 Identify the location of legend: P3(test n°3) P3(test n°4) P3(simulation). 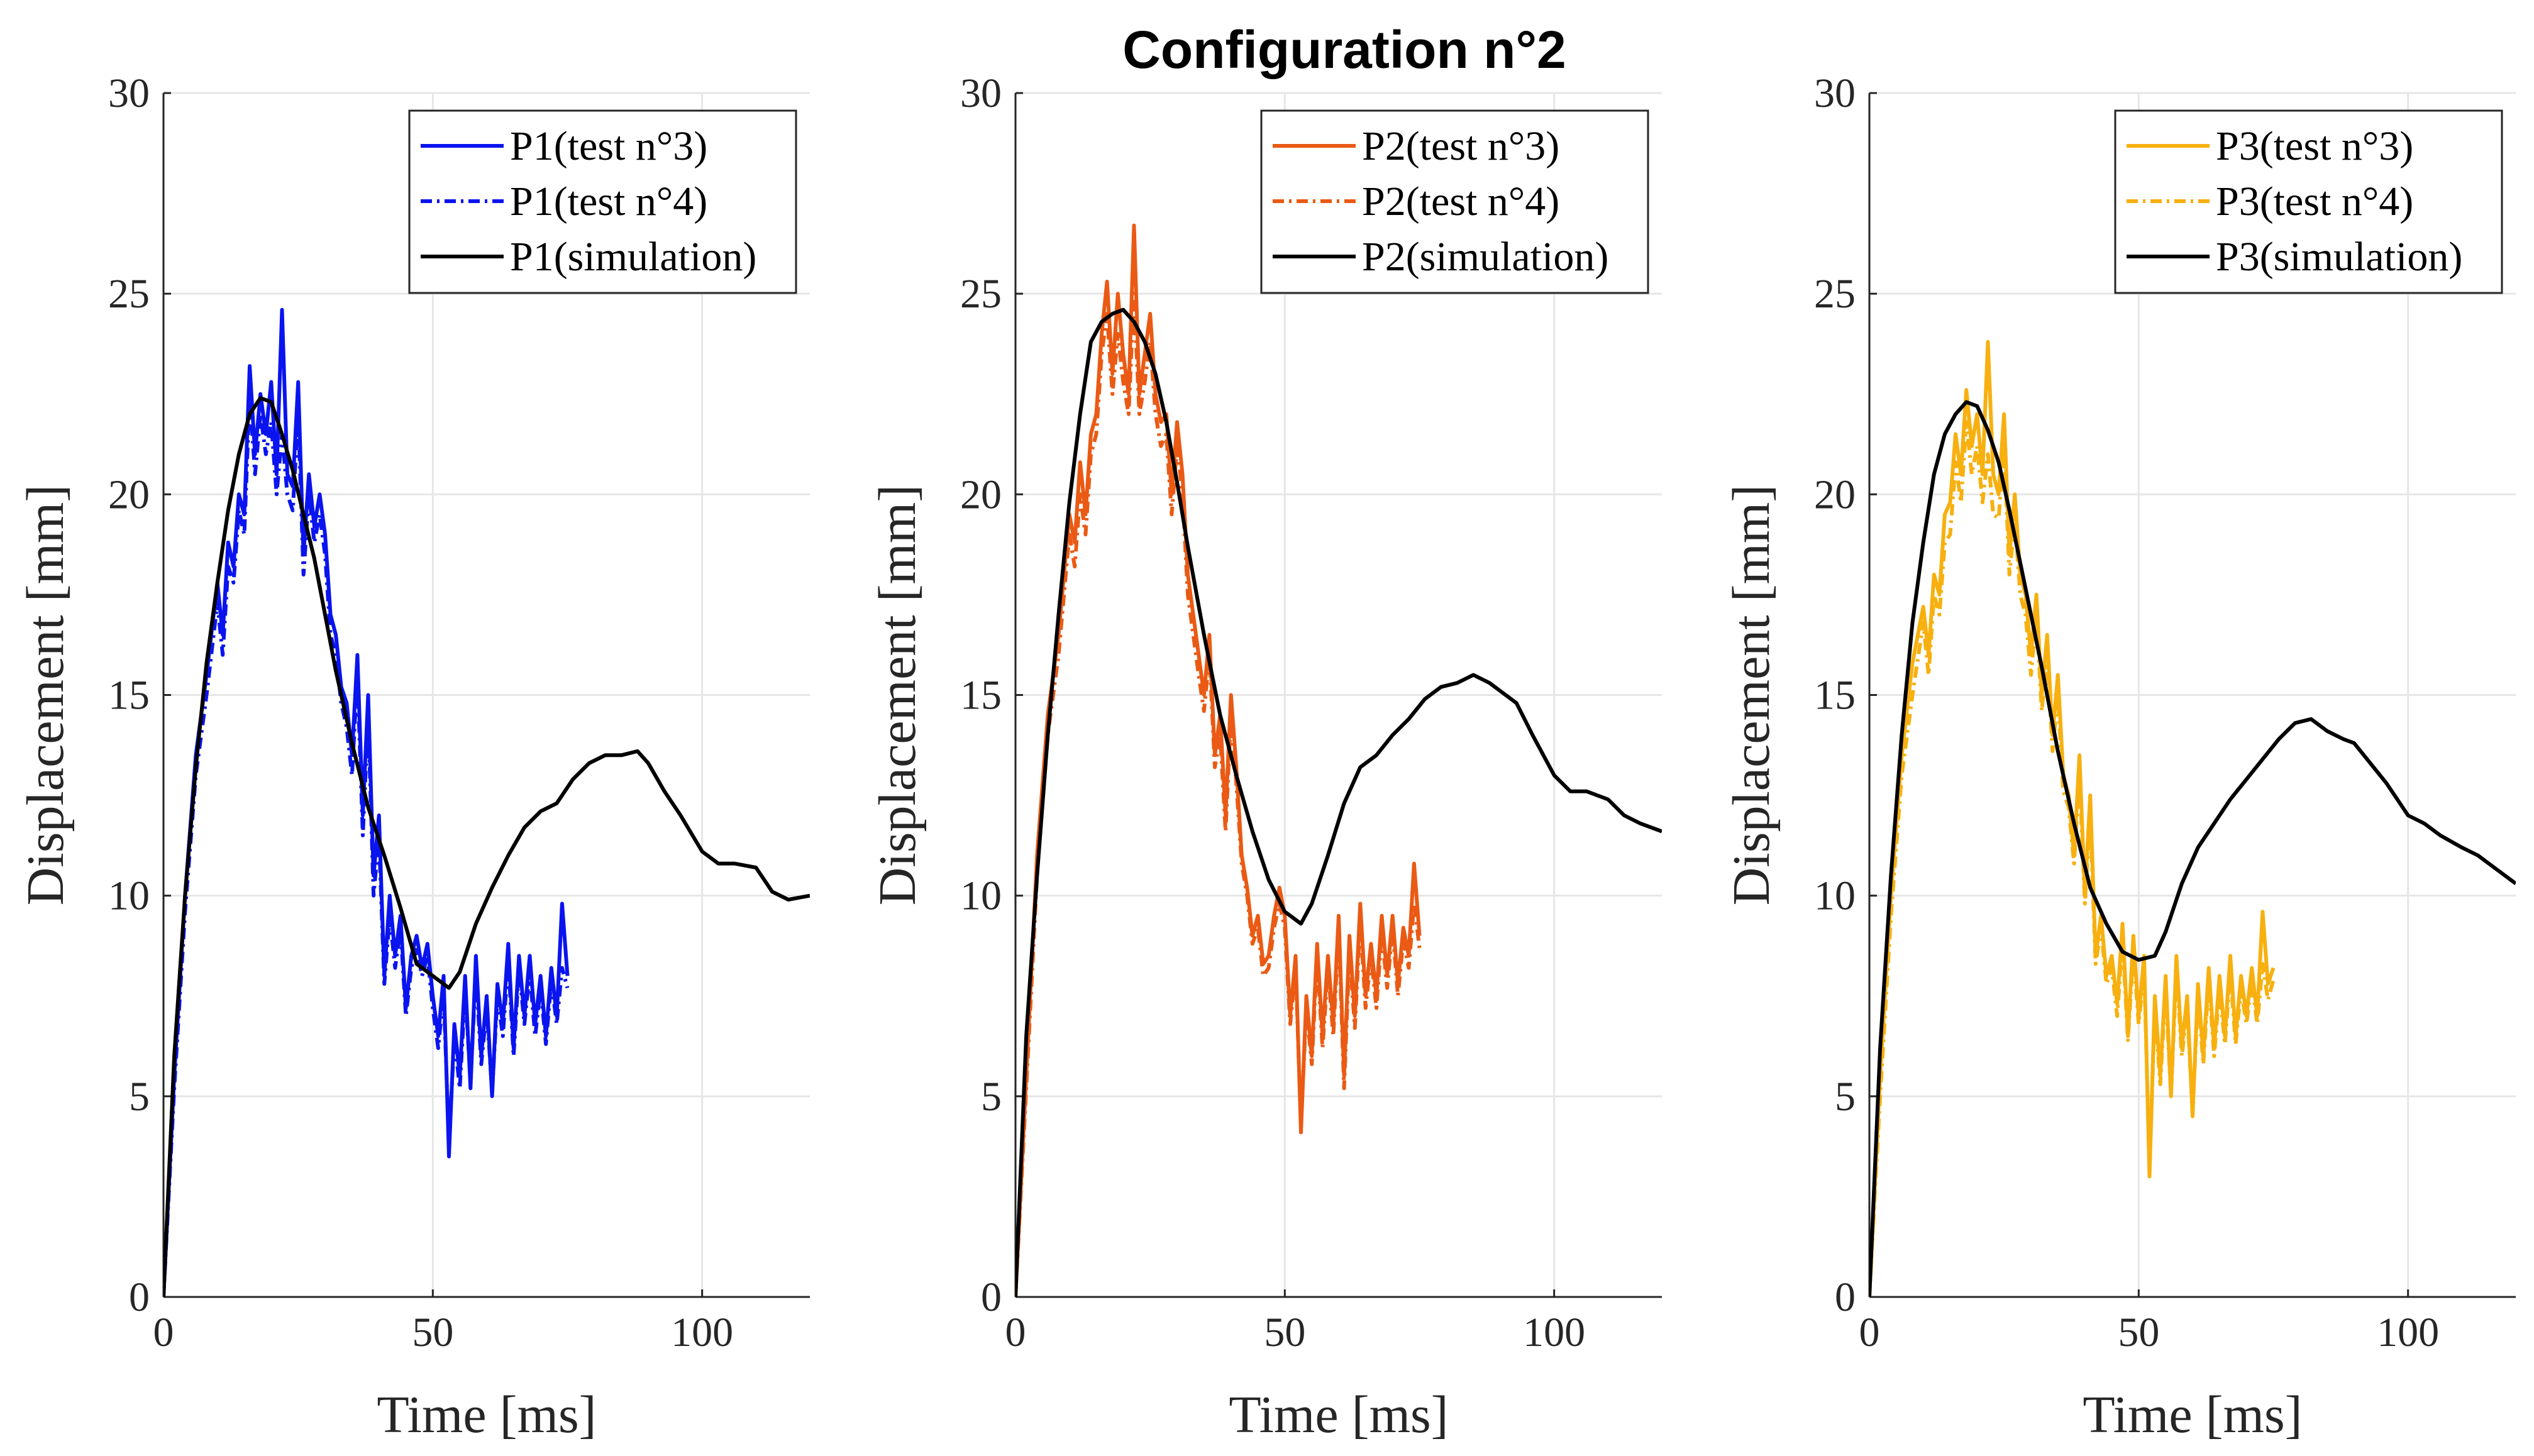
(2308, 201).